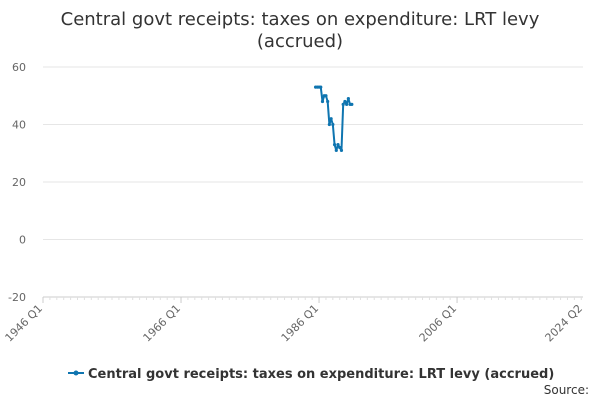  I want to click on y-tick-label: 0, so click(22, 240).